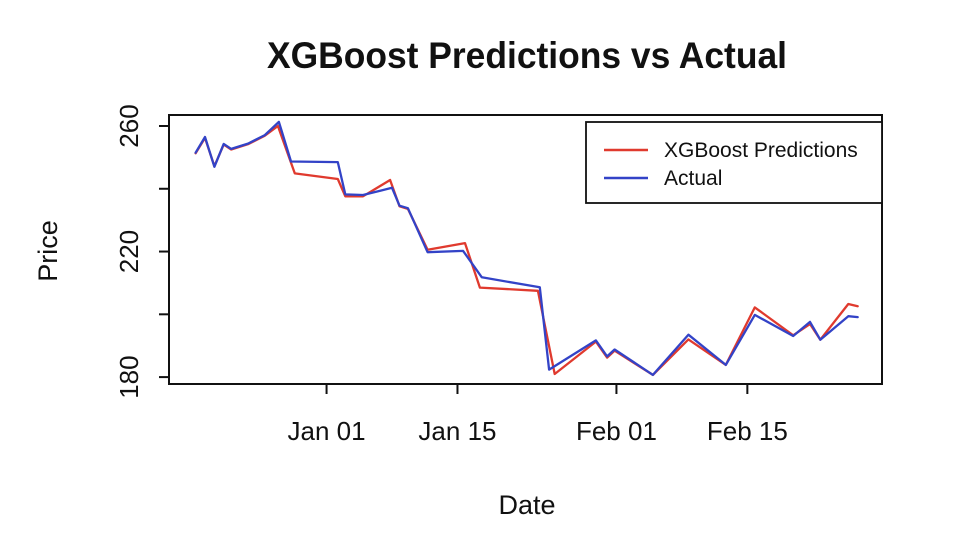 This screenshot has height=542, width=969. I want to click on x-tick-label: Jan 15, so click(457, 431).